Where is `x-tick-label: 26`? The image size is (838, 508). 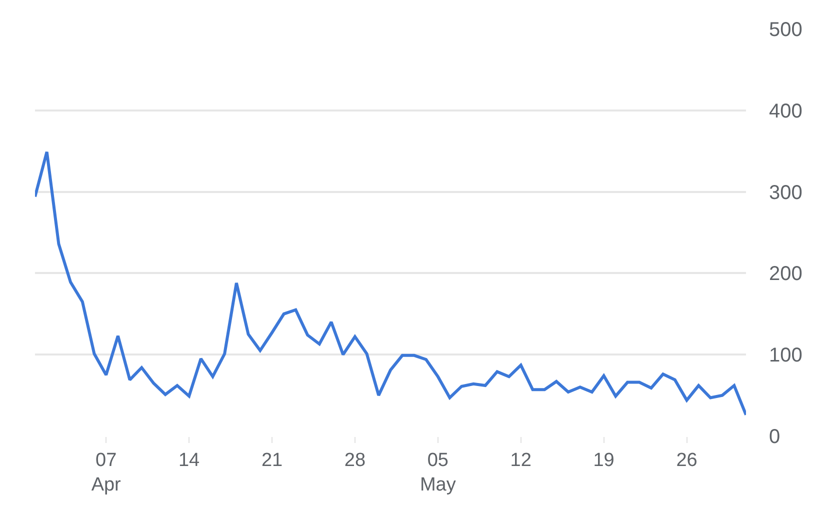
x-tick-label: 26 is located at coordinates (687, 460).